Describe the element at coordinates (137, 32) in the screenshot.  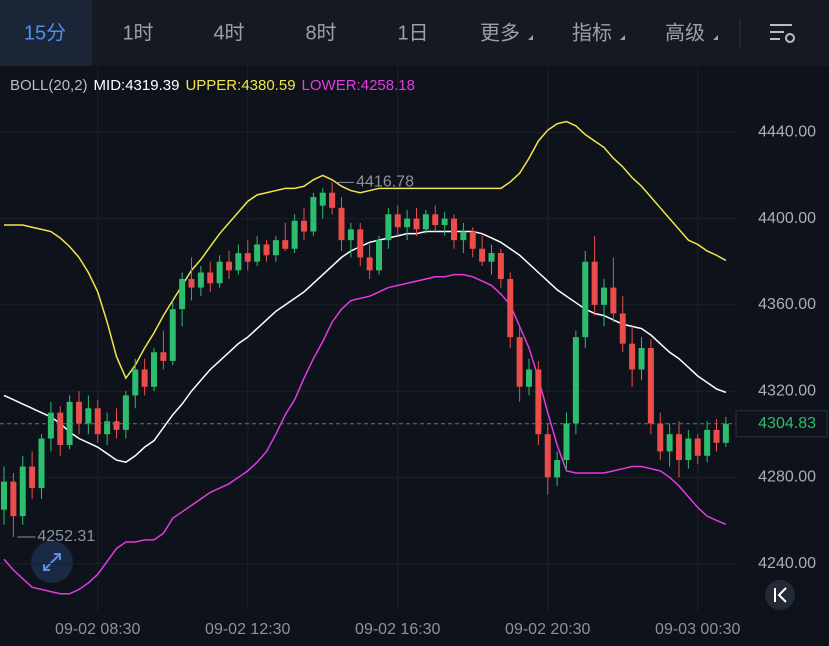
I see `tab: 1时` at that location.